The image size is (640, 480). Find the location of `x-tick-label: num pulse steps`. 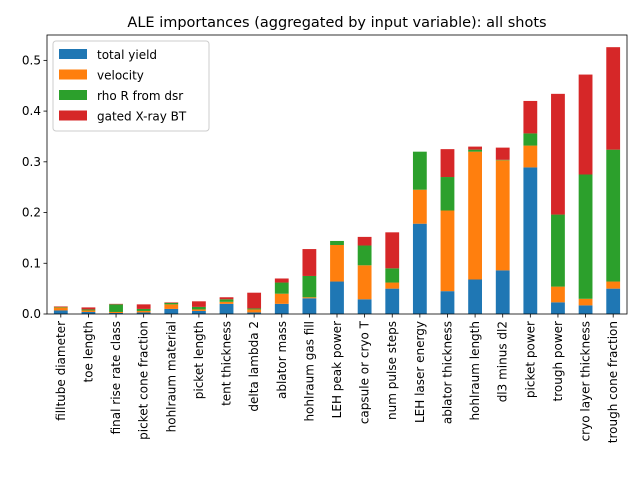

x-tick-label: num pulse steps is located at coordinates (392, 370).